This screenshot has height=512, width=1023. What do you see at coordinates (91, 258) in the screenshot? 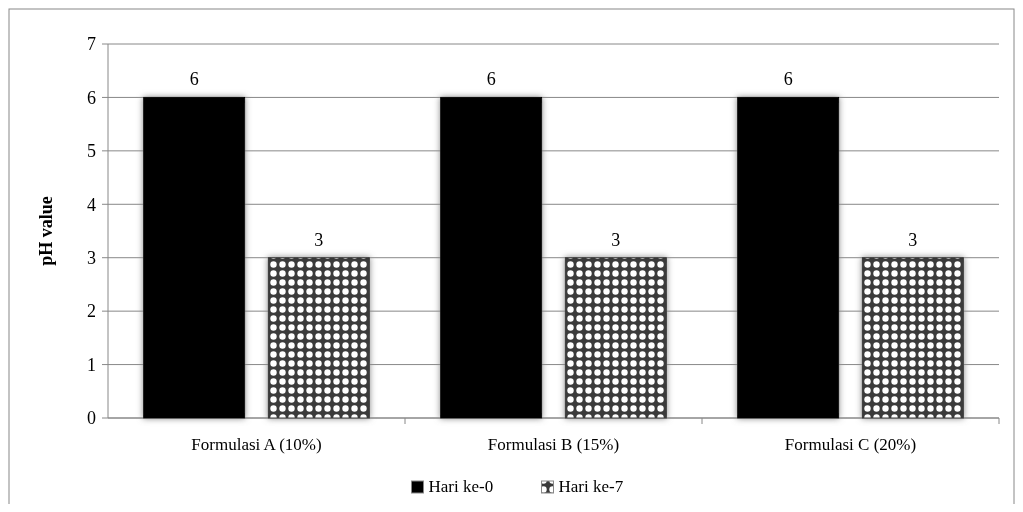
I see `y-tick-label: 3` at bounding box center [91, 258].